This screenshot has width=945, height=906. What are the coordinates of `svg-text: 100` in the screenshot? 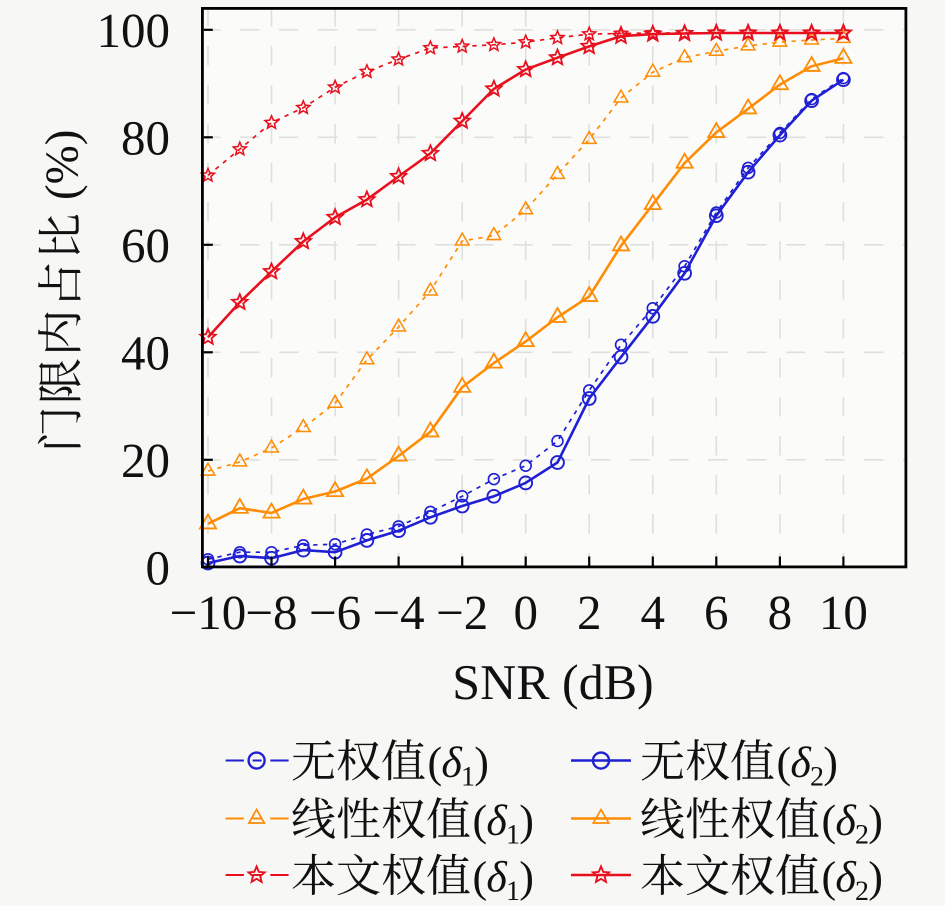 It's located at (134, 30).